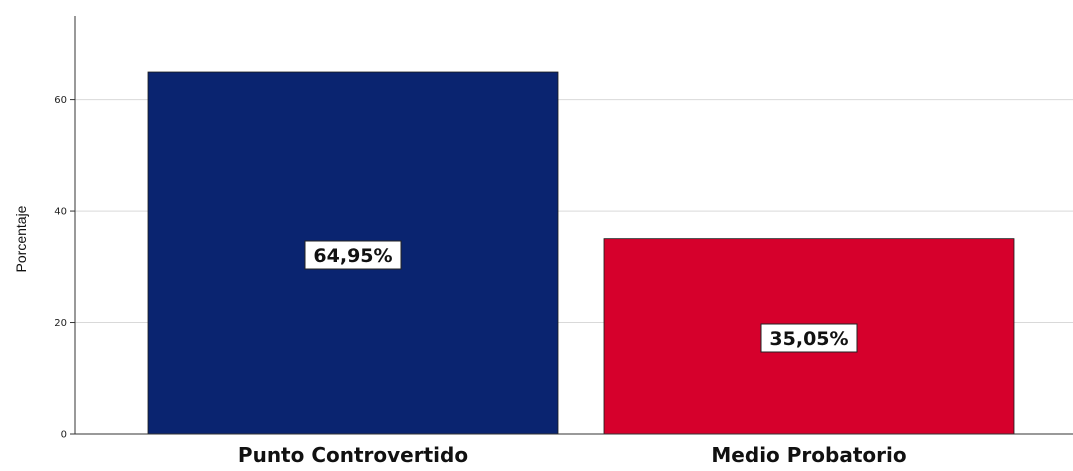  Describe the element at coordinates (353, 455) in the screenshot. I see `x-category-label-0: Punto Controvertido` at that location.